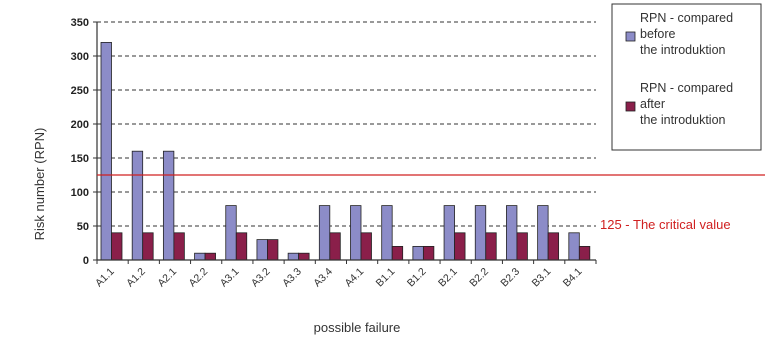  Describe the element at coordinates (230, 278) in the screenshot. I see `x-tick-label: A3.1` at that location.